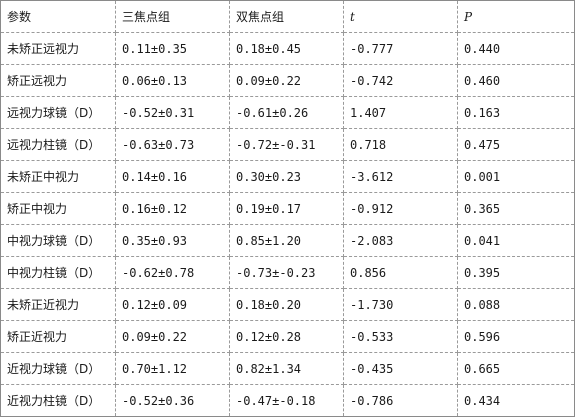 Image resolution: width=578 pixels, height=417 pixels. I want to click on row-p-value: 0.665, so click(516, 368).